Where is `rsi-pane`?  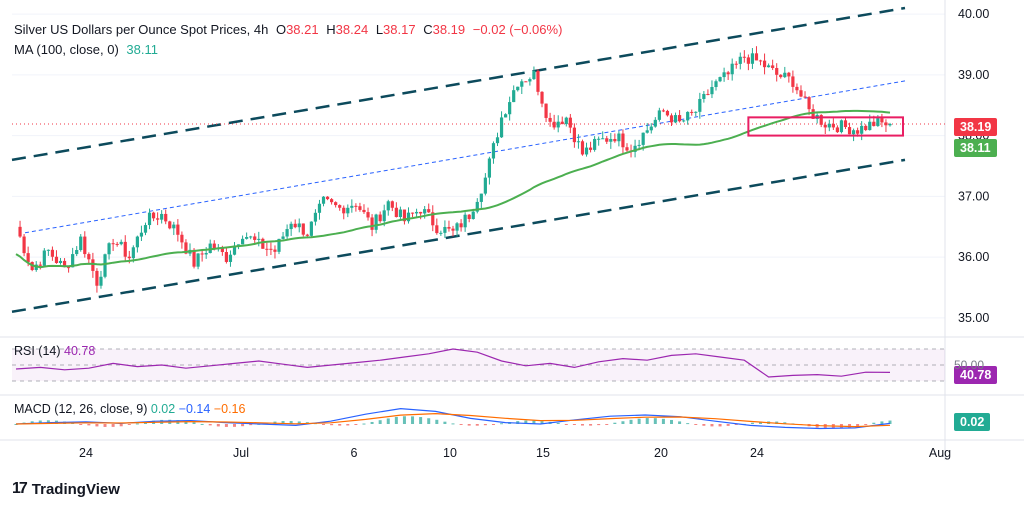 rsi-pane is located at coordinates (478, 365).